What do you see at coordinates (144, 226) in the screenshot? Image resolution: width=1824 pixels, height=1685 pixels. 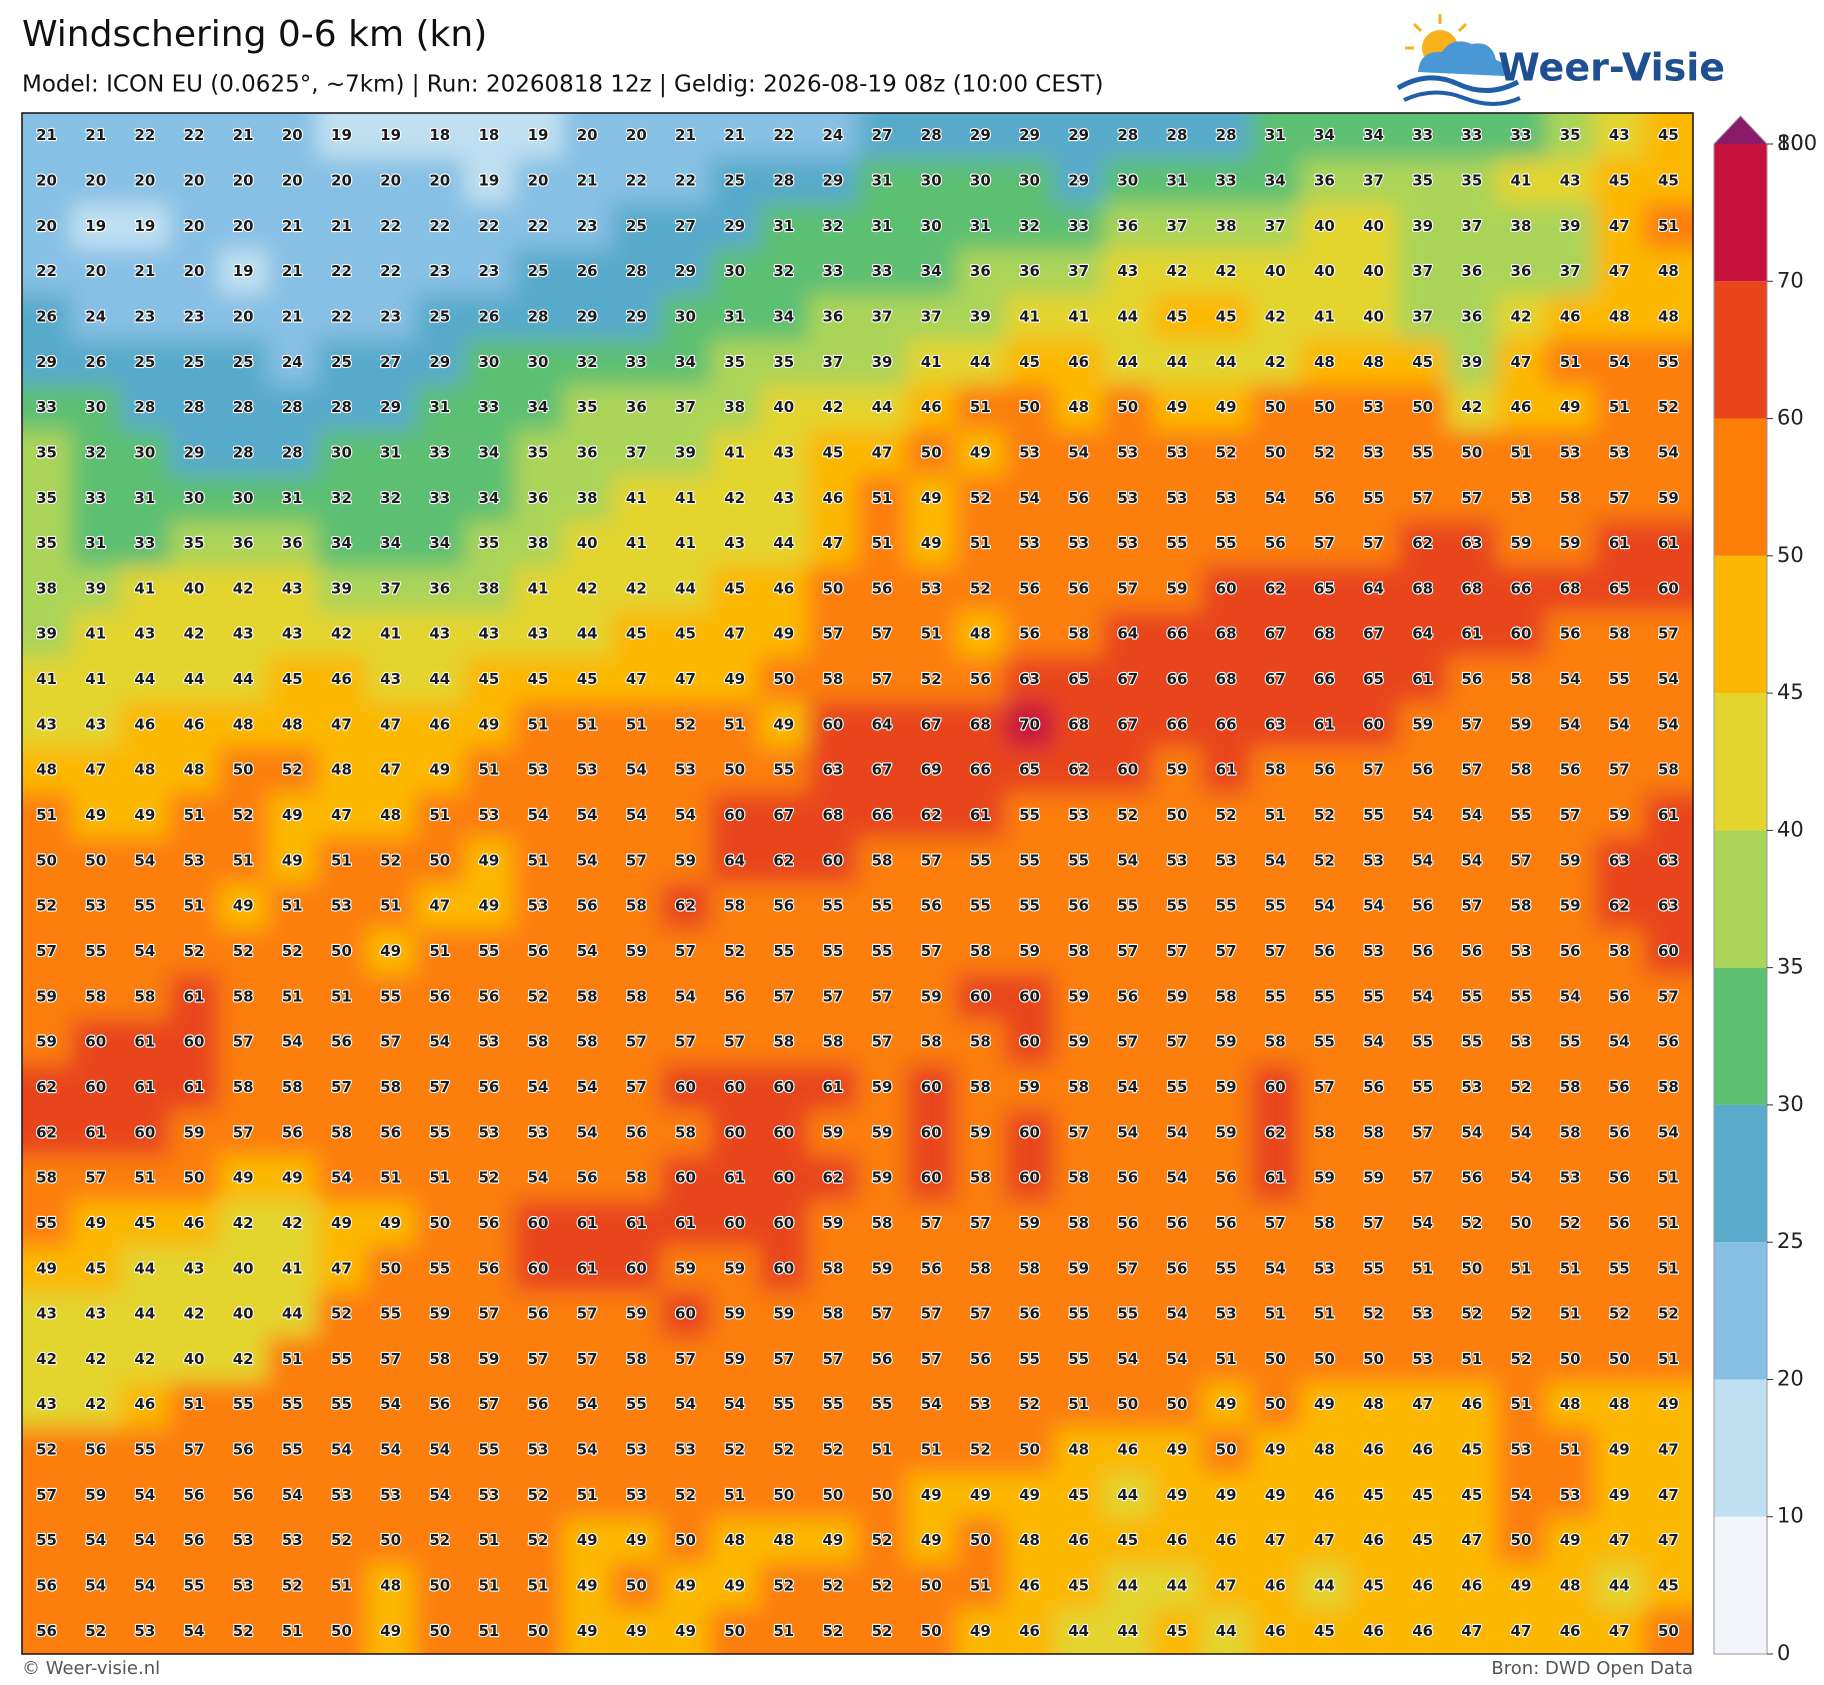 I see `value-label: 19` at bounding box center [144, 226].